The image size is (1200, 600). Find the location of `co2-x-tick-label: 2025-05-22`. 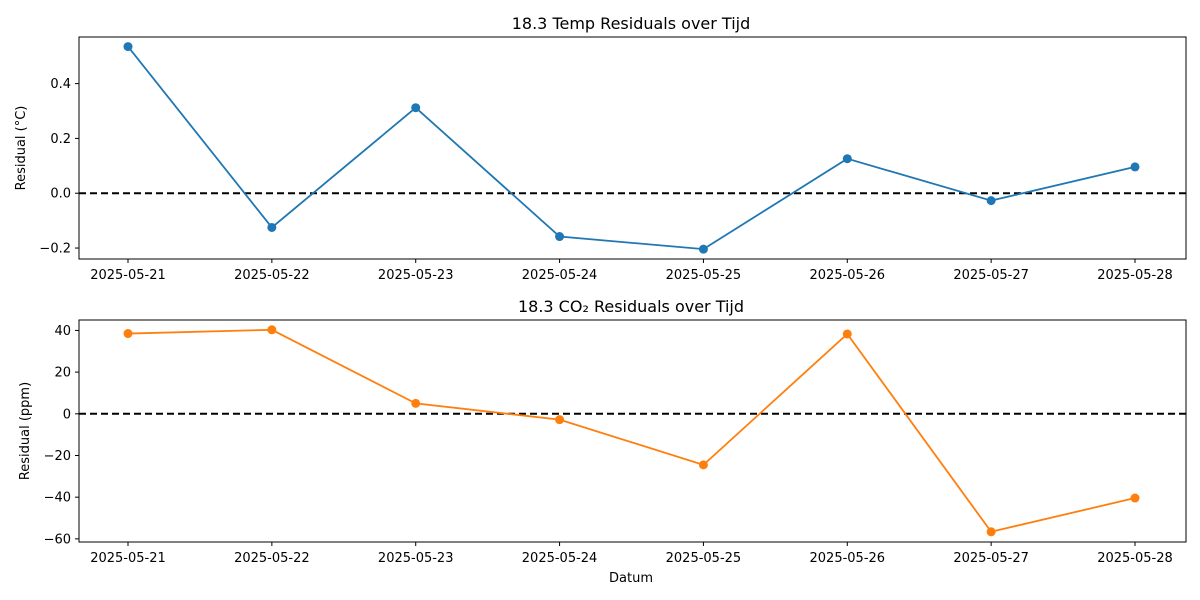

co2-x-tick-label: 2025-05-22 is located at coordinates (272, 558).